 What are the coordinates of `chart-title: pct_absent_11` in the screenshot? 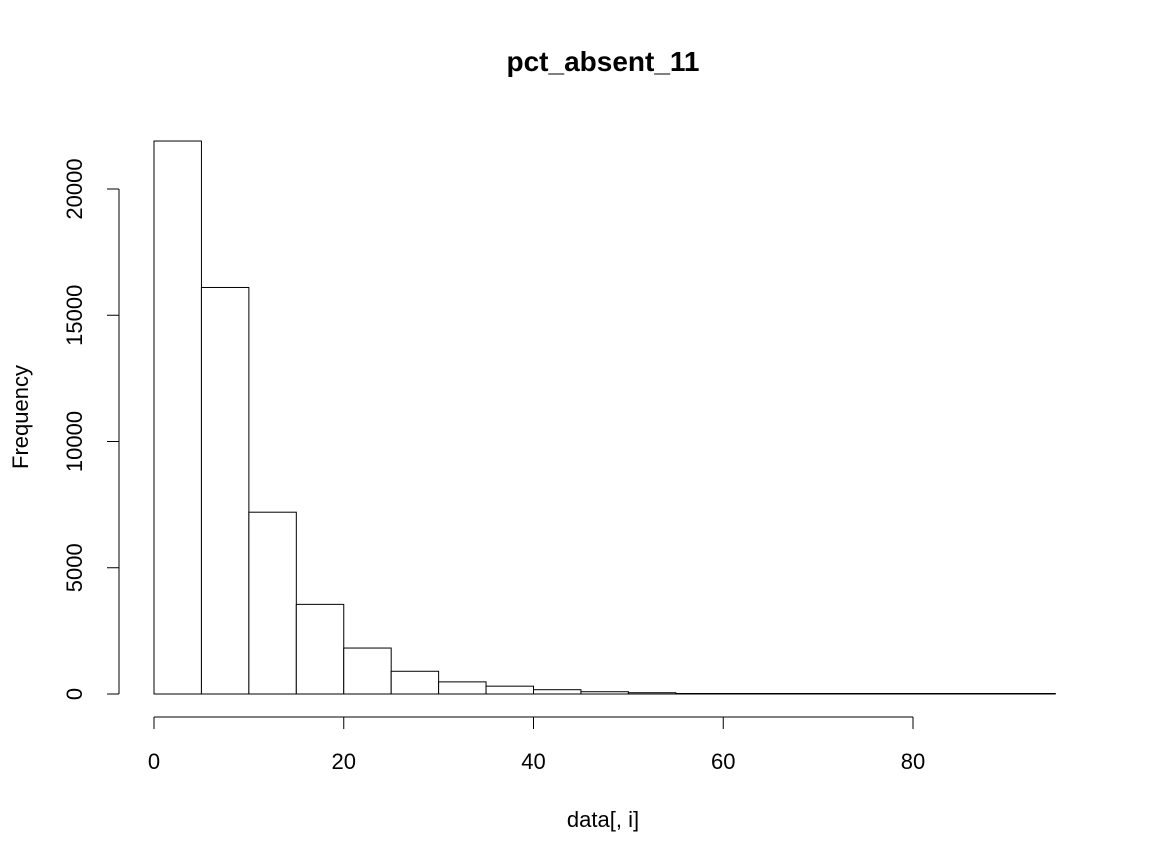 It's located at (603, 61).